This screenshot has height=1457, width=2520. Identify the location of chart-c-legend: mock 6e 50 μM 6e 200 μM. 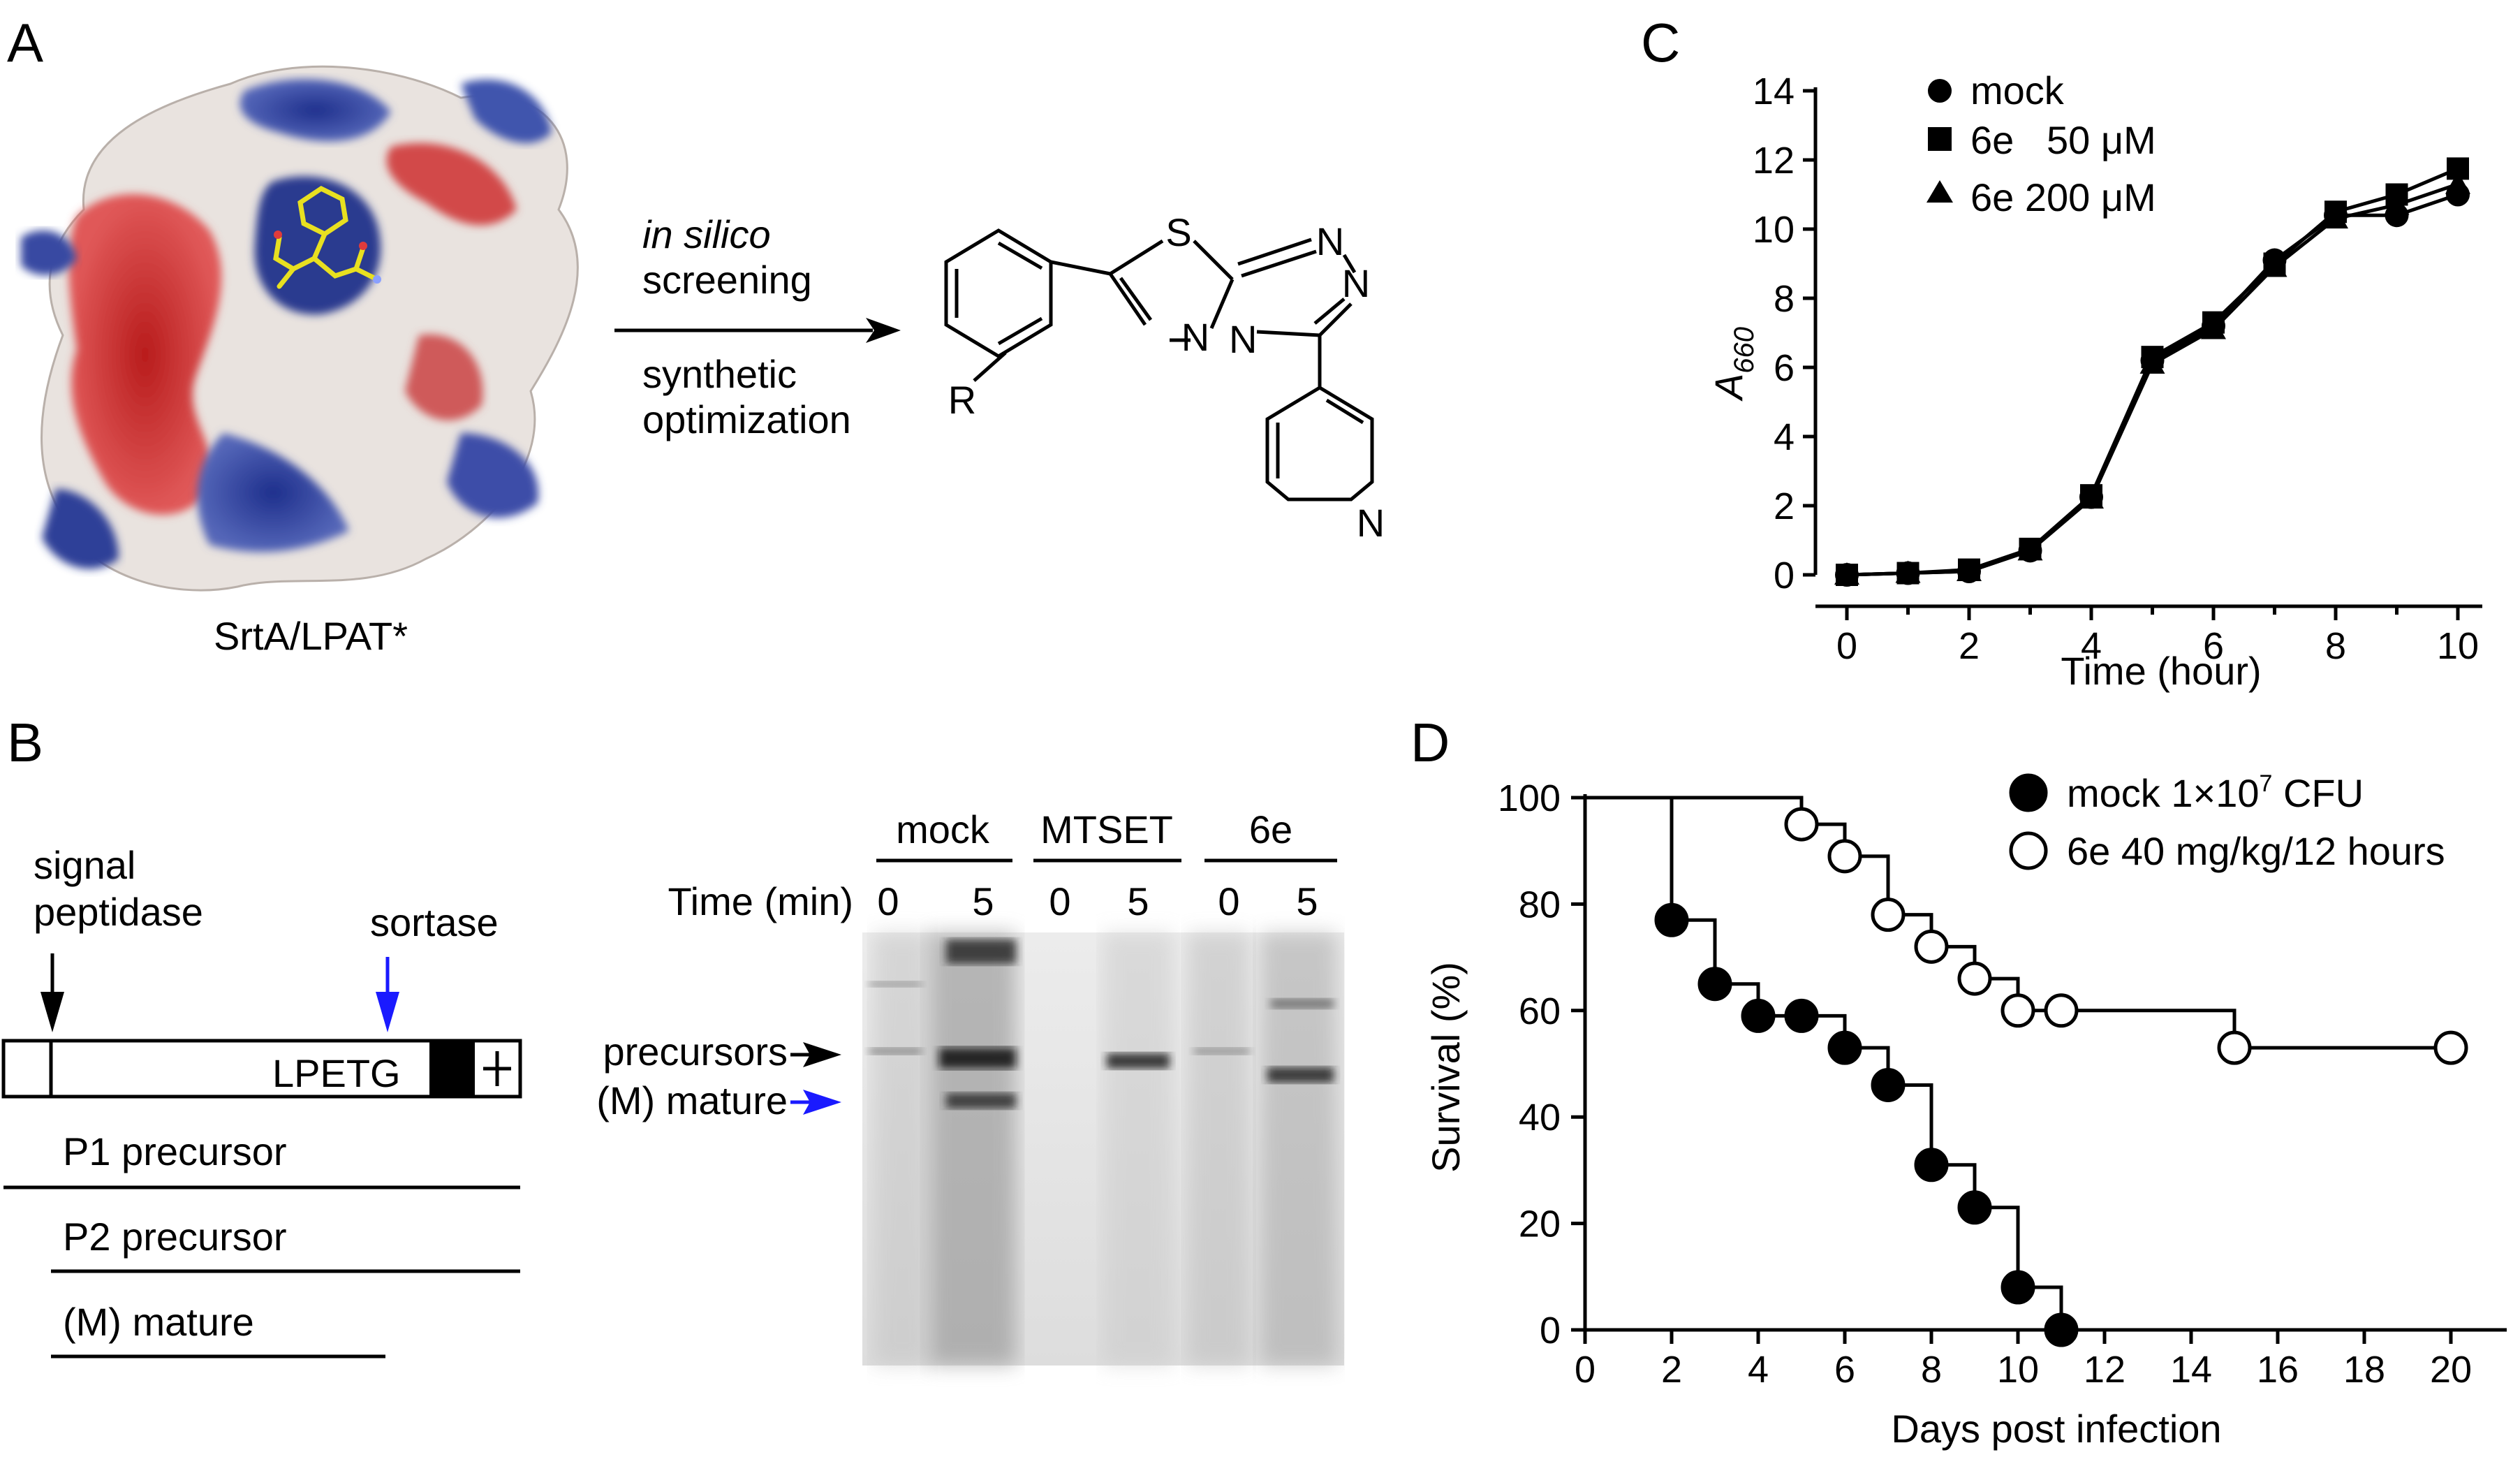
(2041, 143).